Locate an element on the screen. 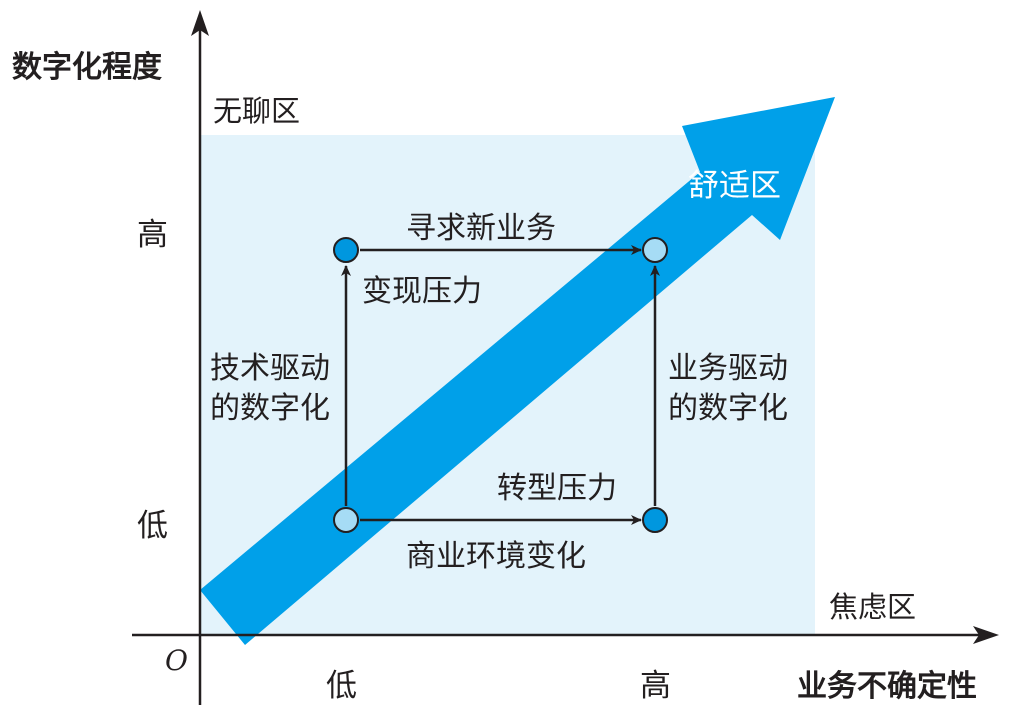 The height and width of the screenshot is (717, 1012). label-transformation-pressure: 转型压力 is located at coordinates (557, 488).